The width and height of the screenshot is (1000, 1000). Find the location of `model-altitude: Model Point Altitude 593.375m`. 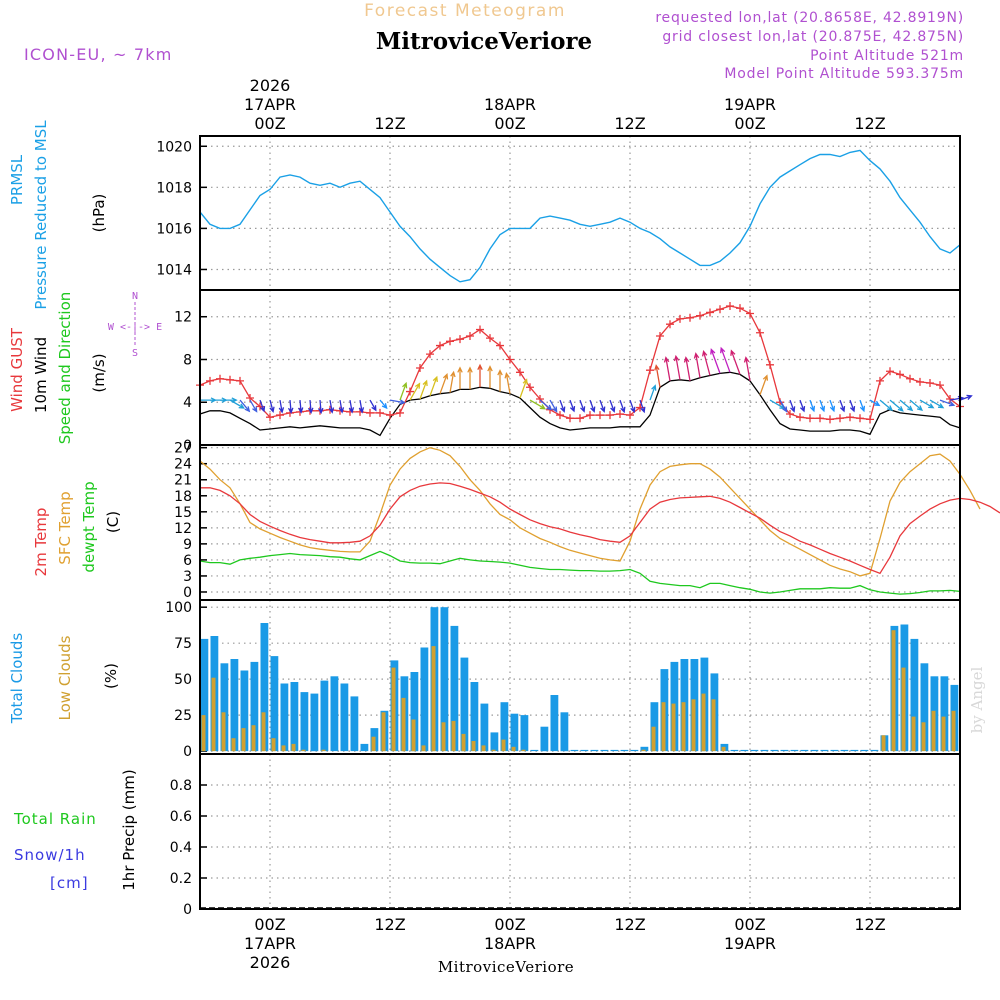

model-altitude: Model Point Altitude 593.375m is located at coordinates (844, 74).